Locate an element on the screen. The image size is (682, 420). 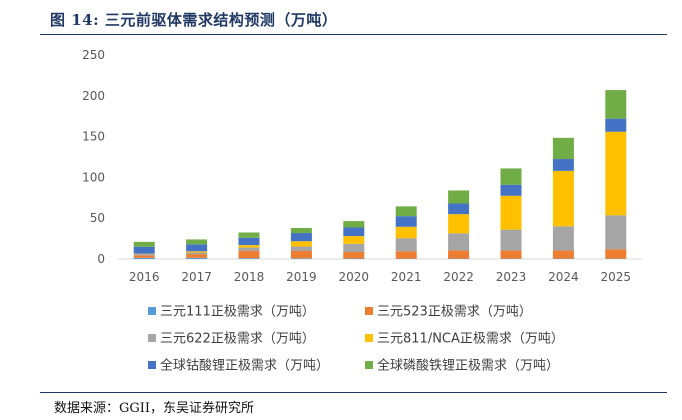
y-tick-label: 50 is located at coordinates (97, 218).